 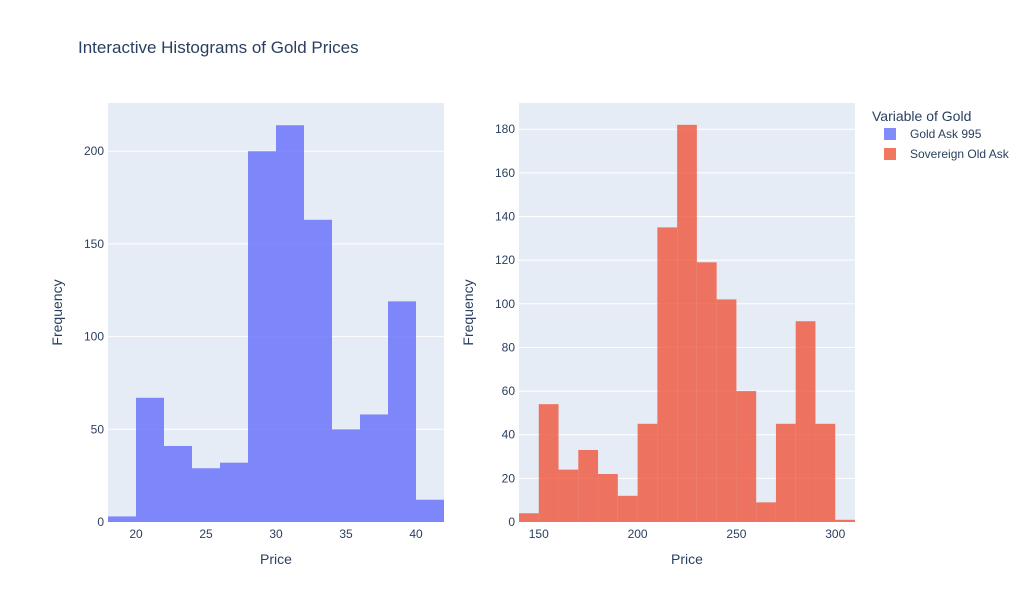 What do you see at coordinates (960, 154) in the screenshot?
I see `legend-label-sovereign-old-ask: Sovereign Old Ask` at bounding box center [960, 154].